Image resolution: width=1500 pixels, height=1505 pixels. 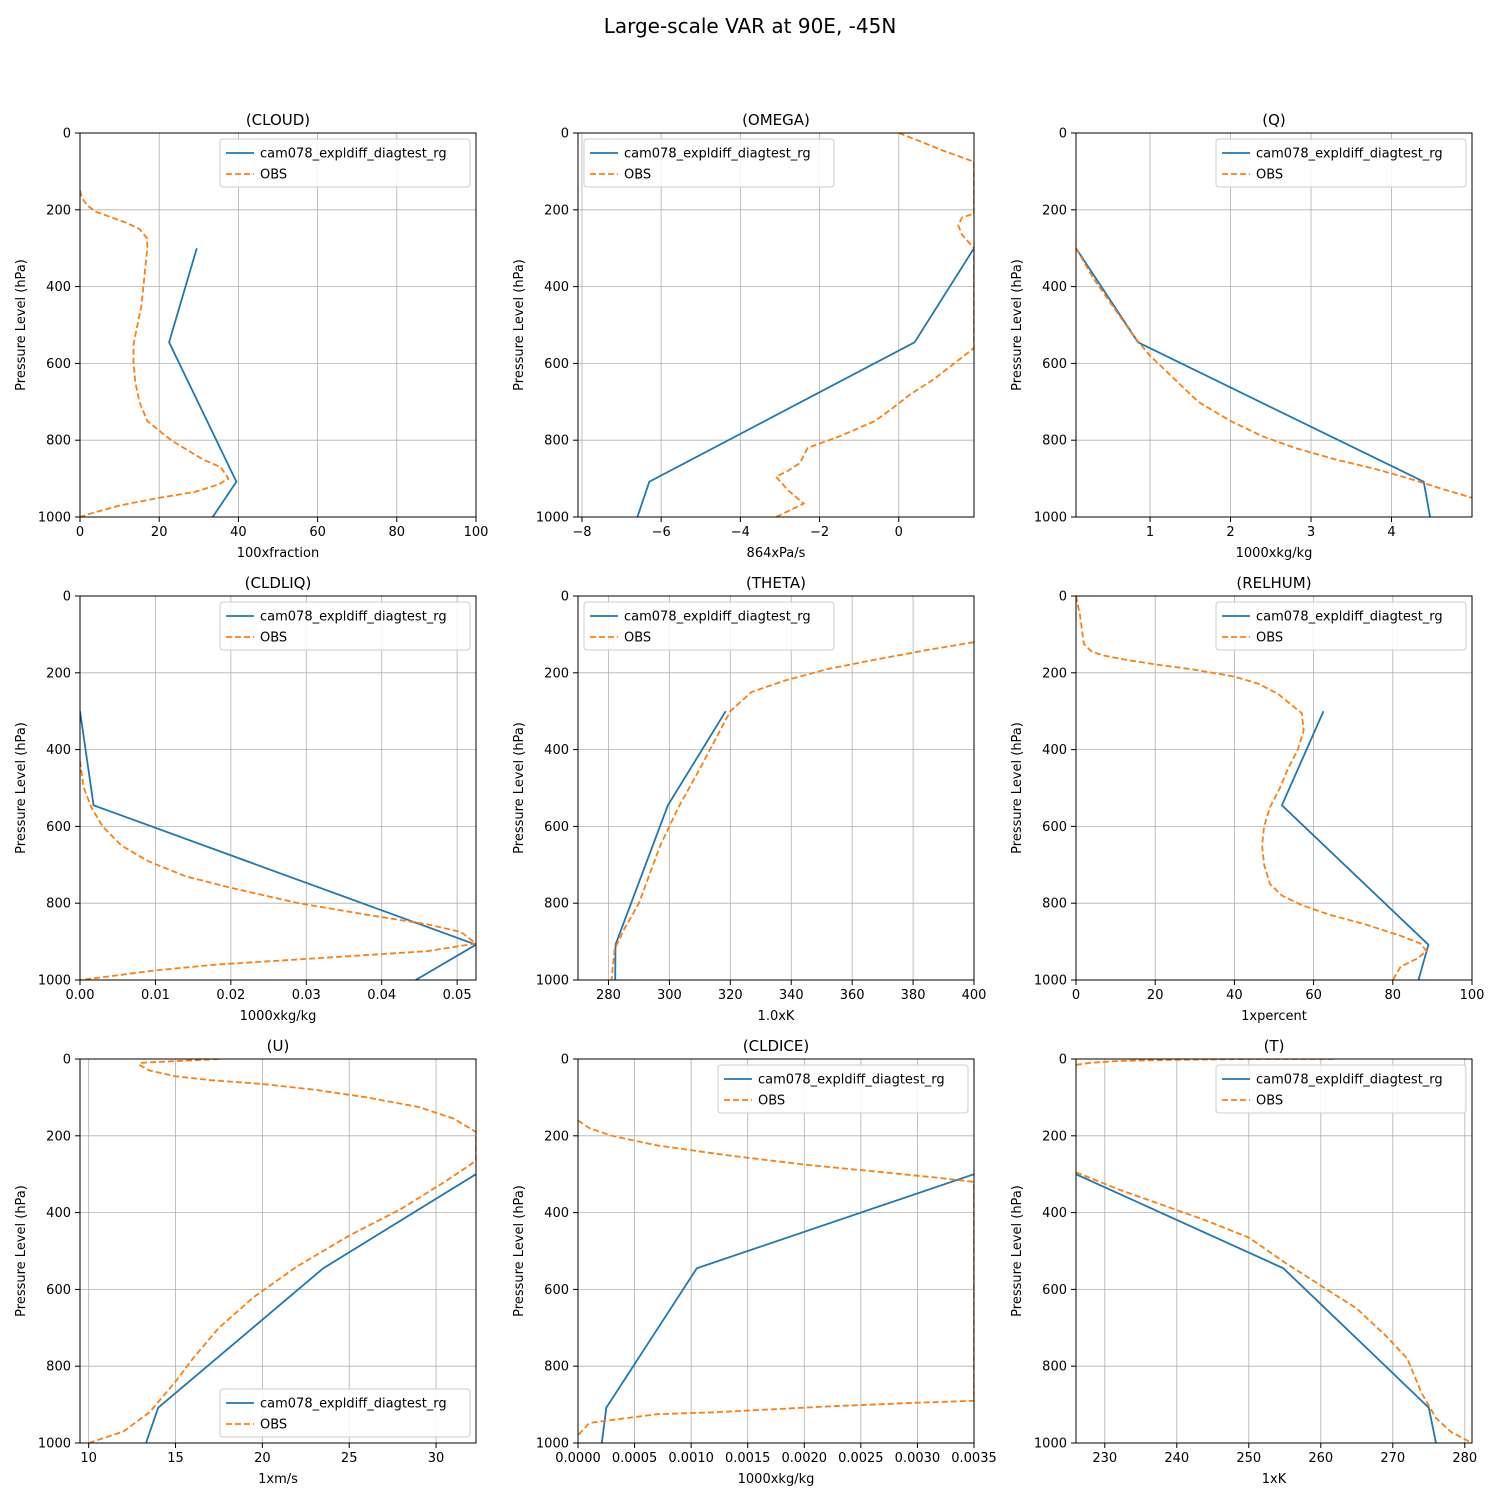 I want to click on x-tick-label: 0.0000, so click(x=578, y=1458).